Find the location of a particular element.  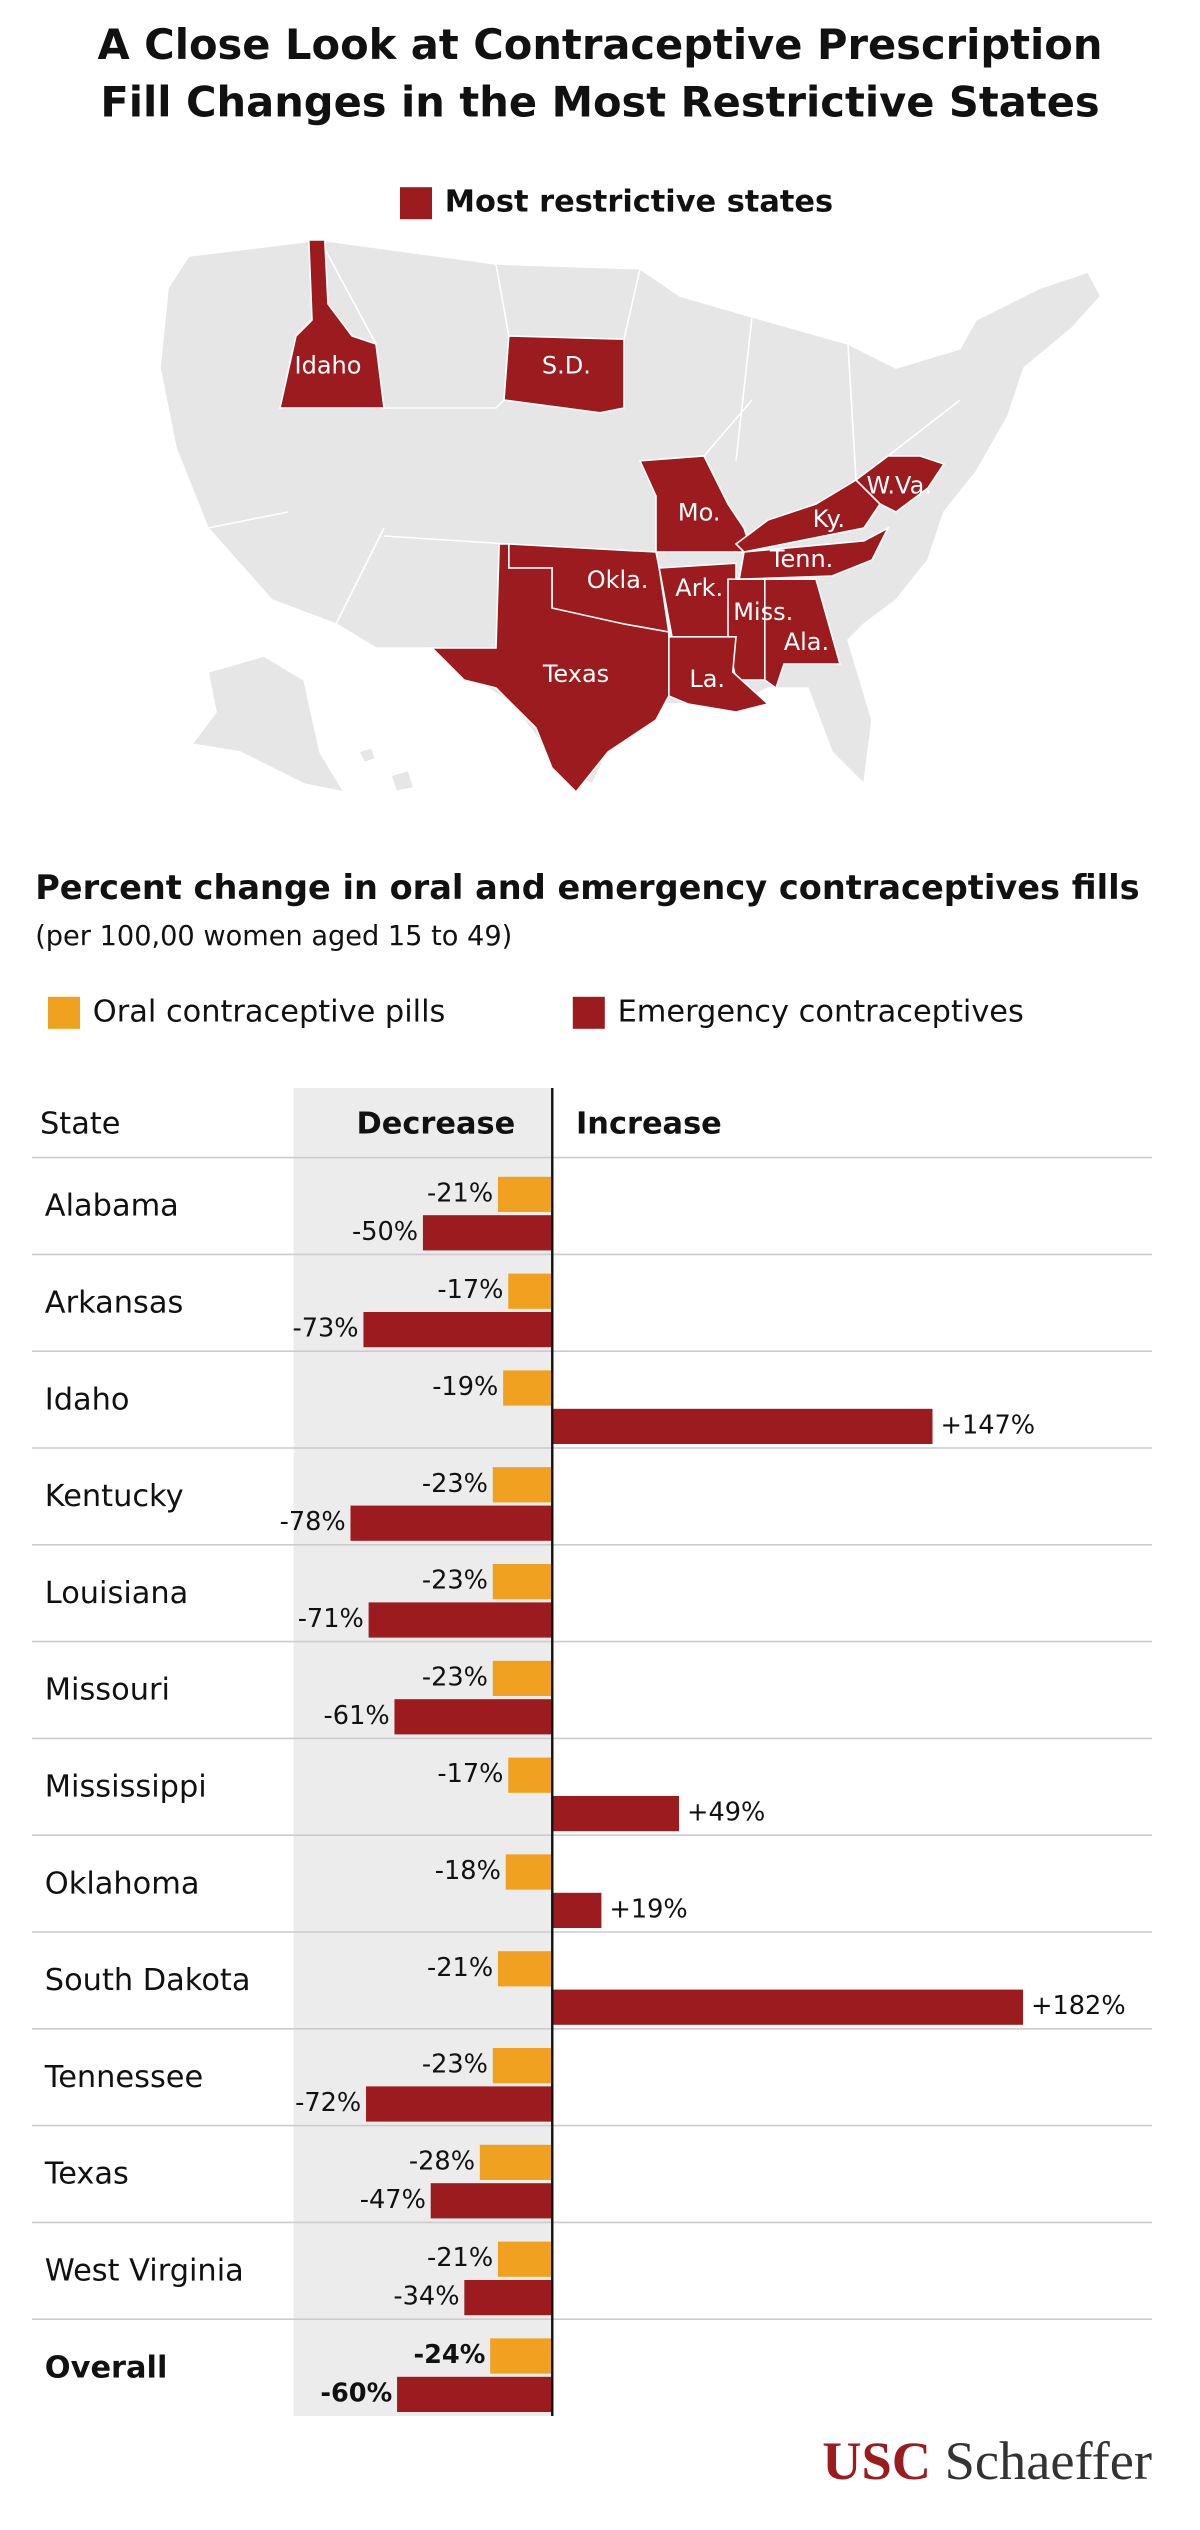

category-label: Idaho is located at coordinates (87, 1399).